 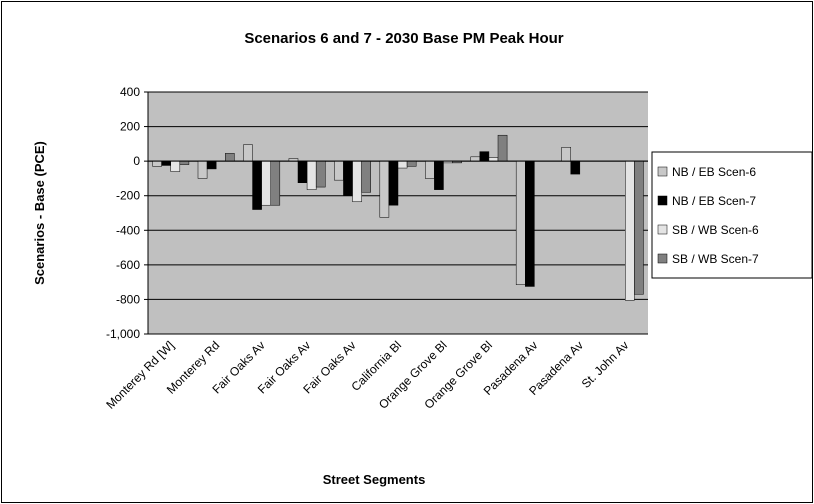 What do you see at coordinates (732, 215) in the screenshot?
I see `legend-box` at bounding box center [732, 215].